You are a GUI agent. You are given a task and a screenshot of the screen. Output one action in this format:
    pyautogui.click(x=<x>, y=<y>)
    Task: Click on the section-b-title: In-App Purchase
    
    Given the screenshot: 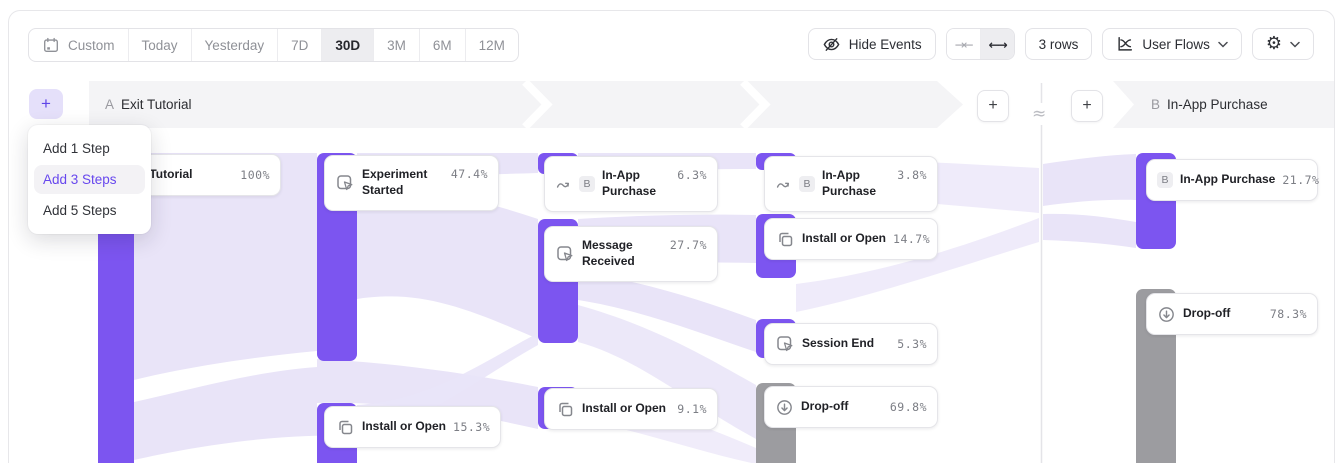 What is the action you would take?
    pyautogui.click(x=1217, y=104)
    